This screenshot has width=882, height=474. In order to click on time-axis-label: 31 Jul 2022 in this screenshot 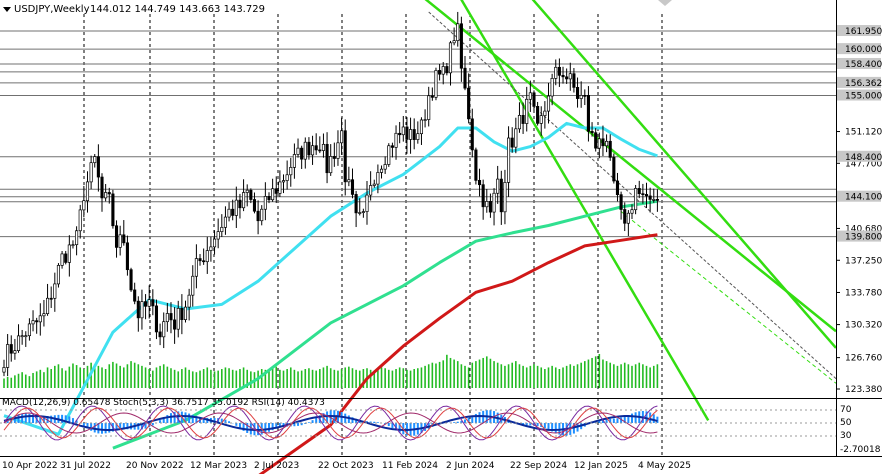, I will do `click(85, 466)`.